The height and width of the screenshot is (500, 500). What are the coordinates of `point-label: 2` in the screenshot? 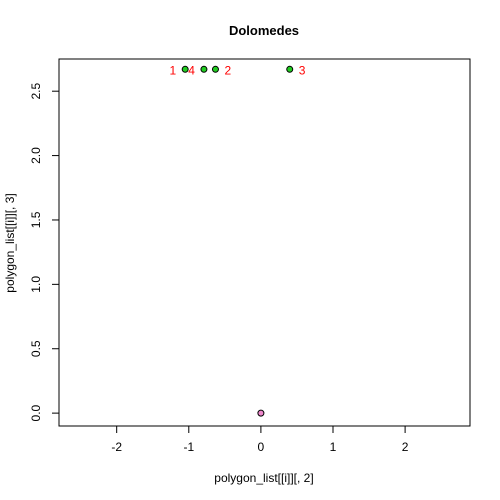 It's located at (227, 70).